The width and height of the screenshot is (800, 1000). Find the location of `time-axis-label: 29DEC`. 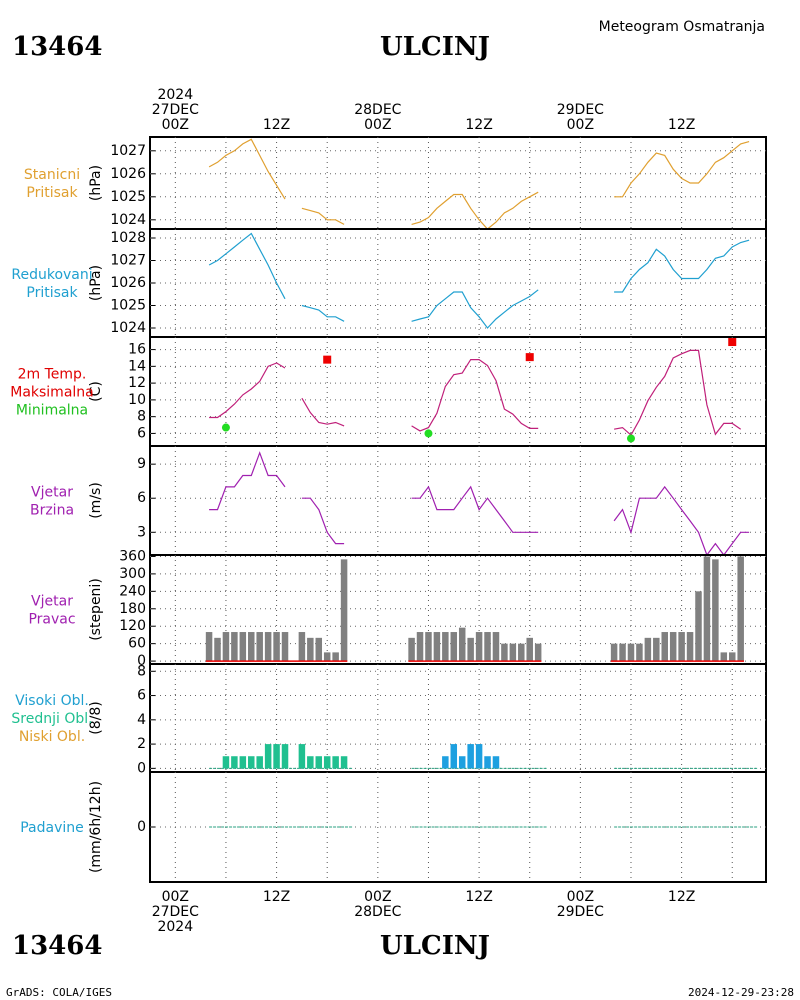

time-axis-label: 29DEC is located at coordinates (580, 110).